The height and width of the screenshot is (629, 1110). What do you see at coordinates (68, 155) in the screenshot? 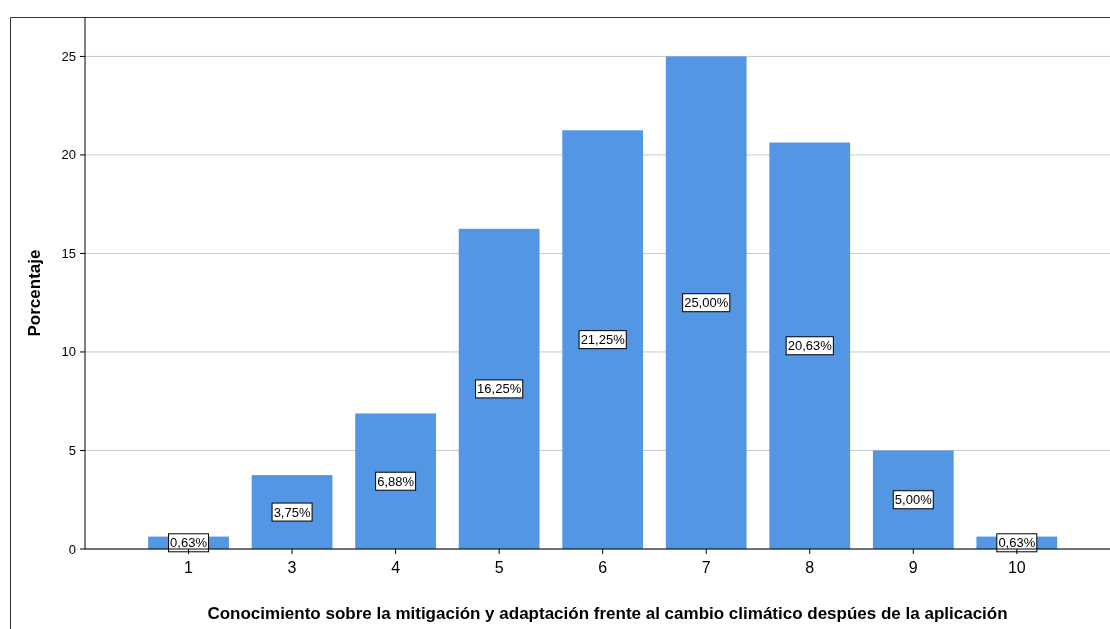
I see `y-tick-label: 20` at bounding box center [68, 155].